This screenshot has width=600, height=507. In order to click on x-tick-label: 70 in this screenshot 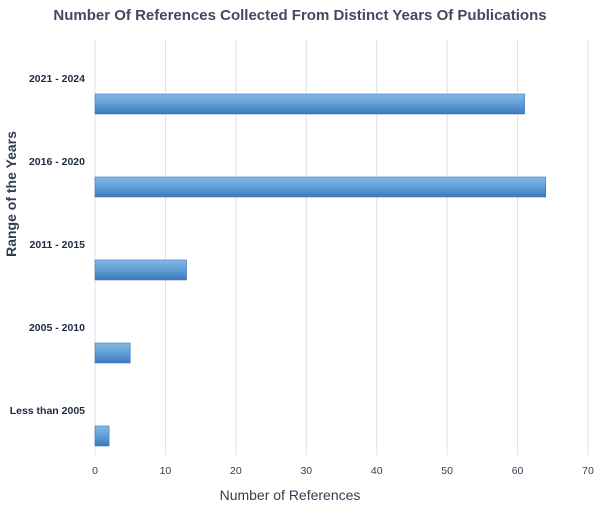, I will do `click(588, 471)`.